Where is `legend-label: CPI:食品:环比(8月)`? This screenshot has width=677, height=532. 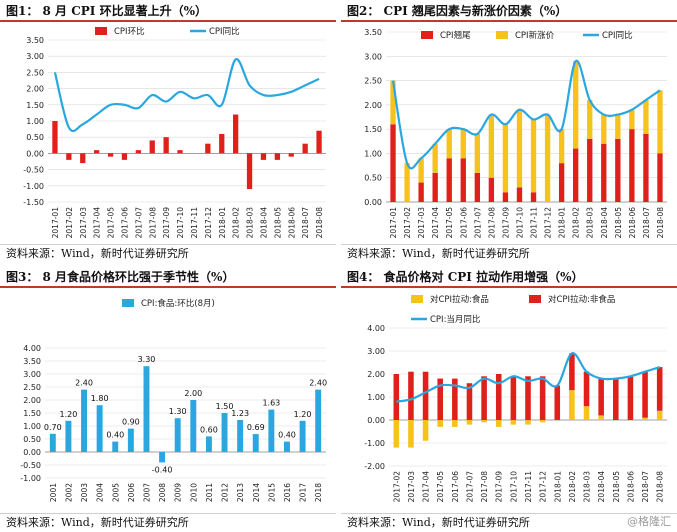 legend-label: CPI:食品:环比(8月) is located at coordinates (178, 303).